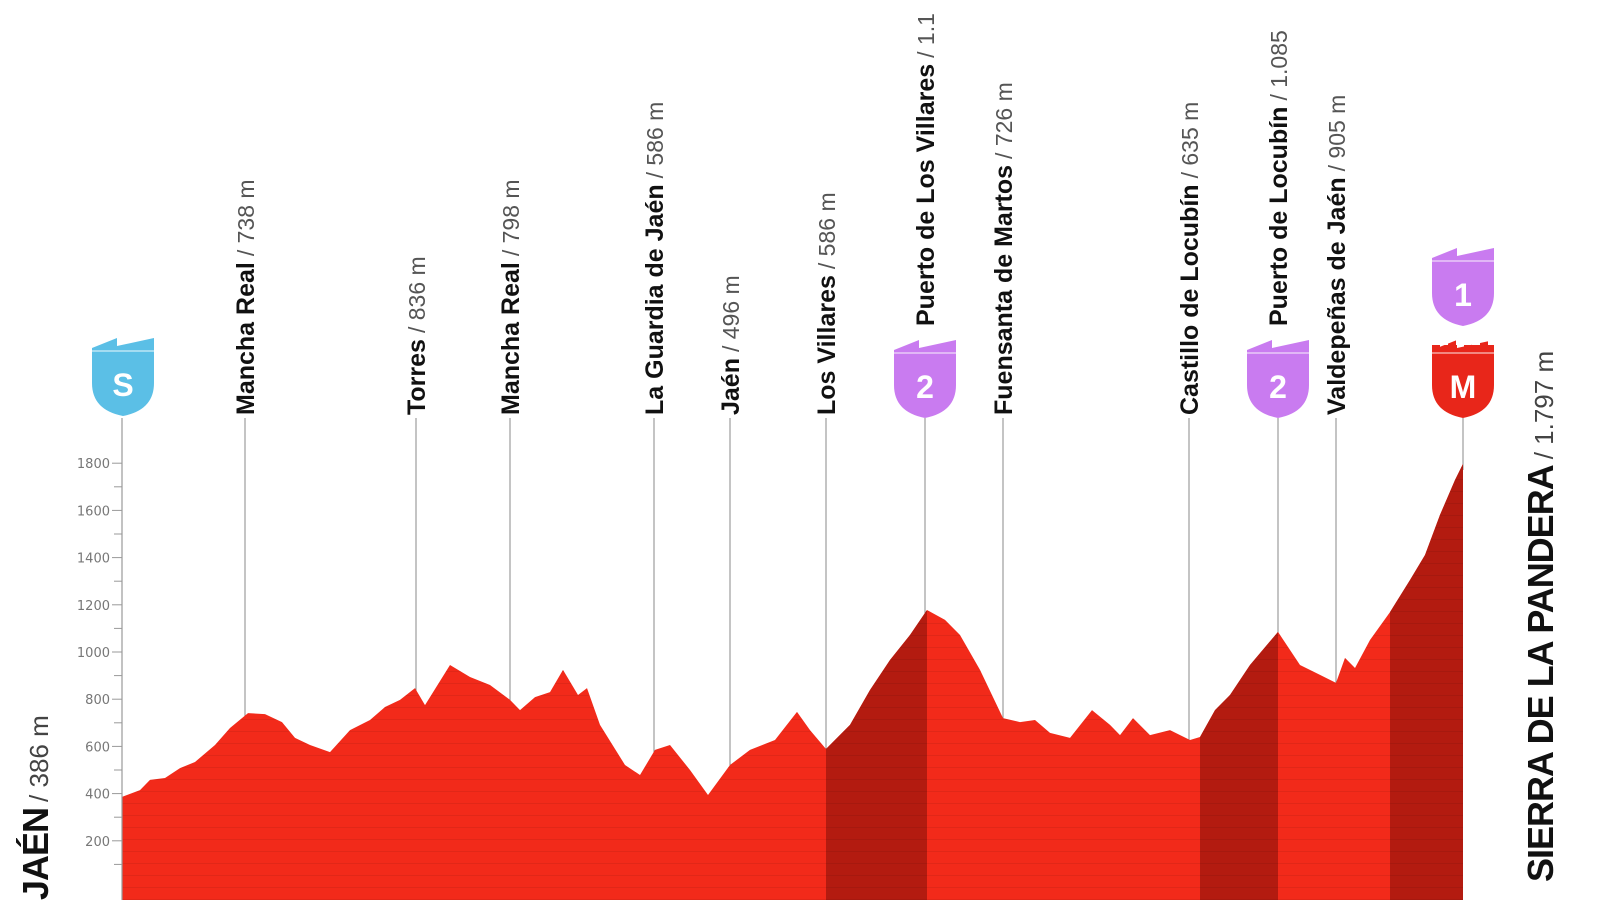 The image size is (1600, 900). I want to click on finish-climb-badge-shape, so click(1463, 287).